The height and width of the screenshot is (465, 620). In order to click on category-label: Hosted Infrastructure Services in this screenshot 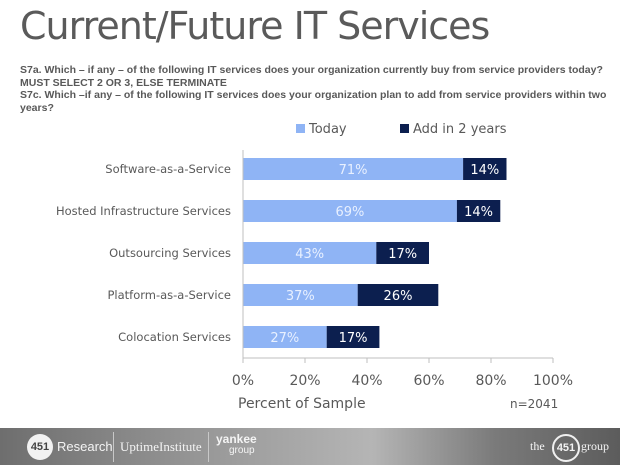, I will do `click(143, 211)`.